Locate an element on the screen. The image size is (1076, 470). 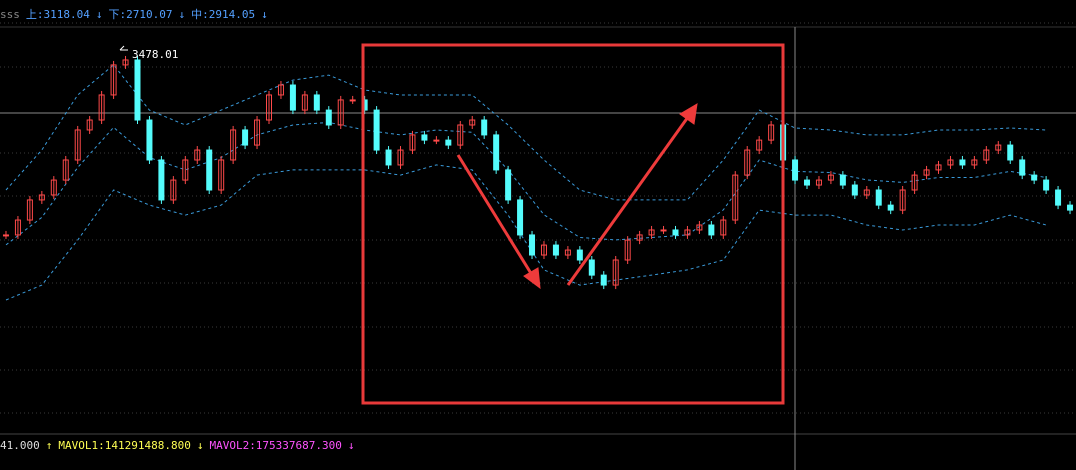
indicator-header: sss 上:3118.04 ↓ 下:2710.07 ↓ 中:2914.05 ↓ is located at coordinates (134, 15).